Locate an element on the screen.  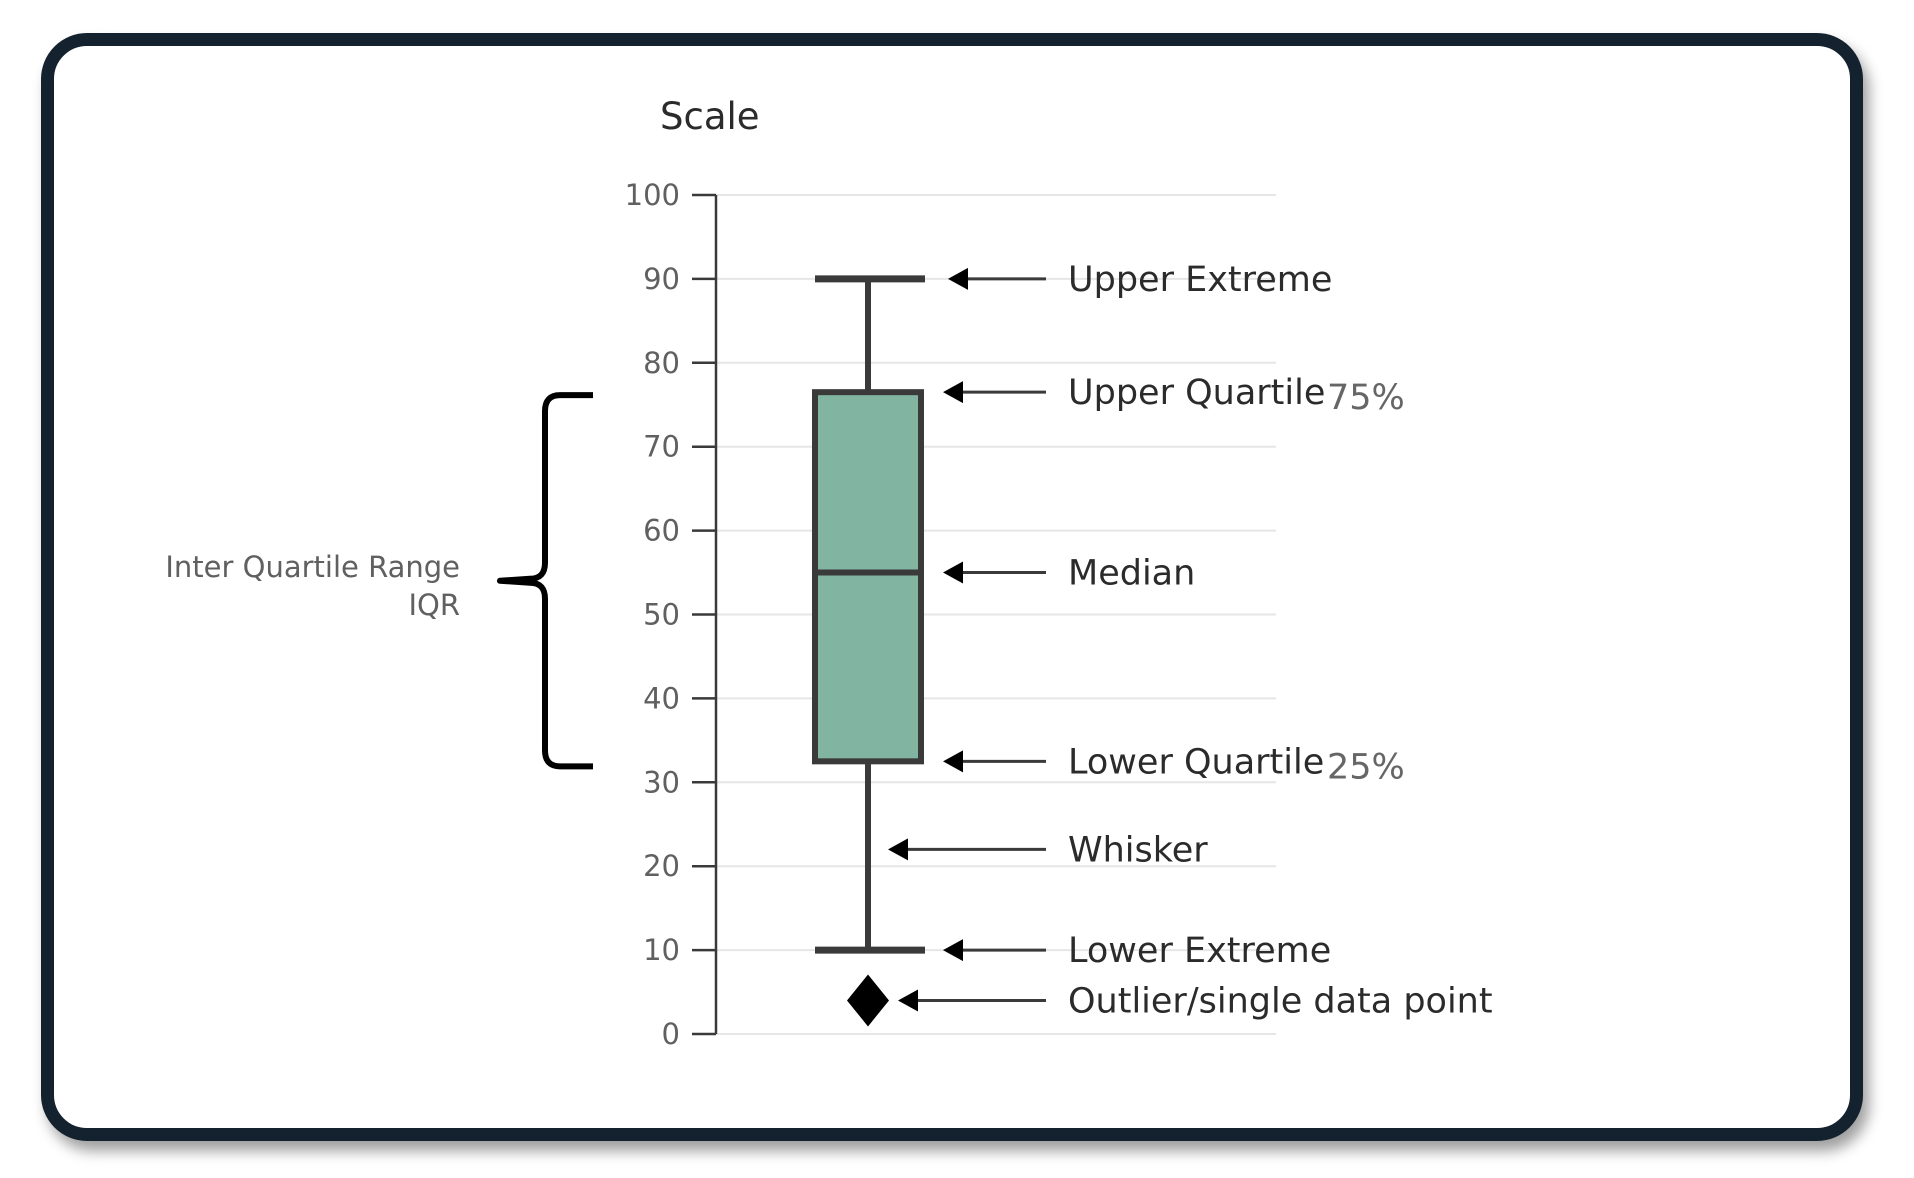
annotation-label: Whisker is located at coordinates (1138, 850).